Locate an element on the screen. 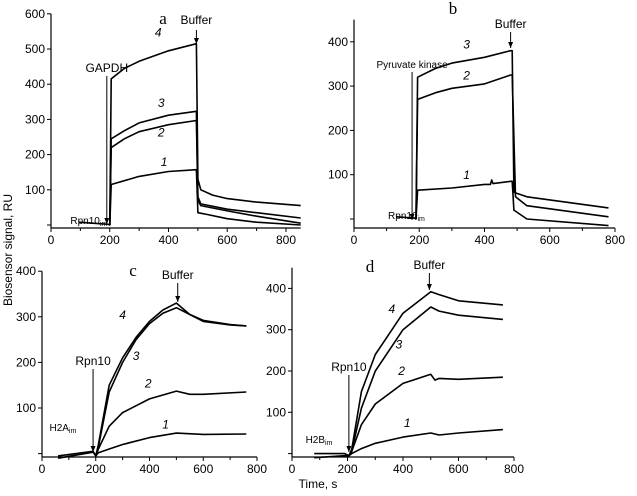  annotation-label: GAPDH is located at coordinates (106, 68).